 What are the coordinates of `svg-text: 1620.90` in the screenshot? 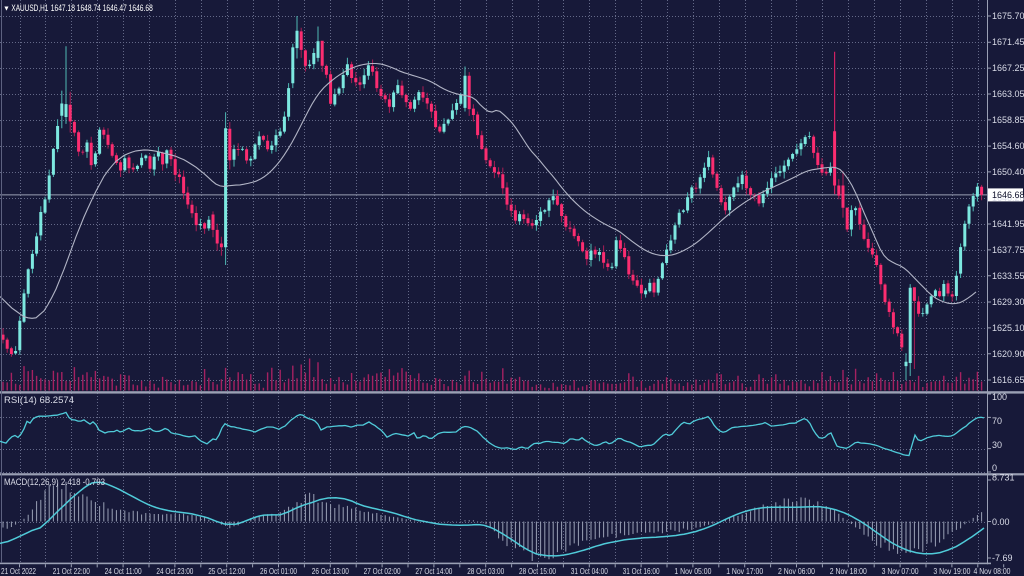 It's located at (1008, 354).